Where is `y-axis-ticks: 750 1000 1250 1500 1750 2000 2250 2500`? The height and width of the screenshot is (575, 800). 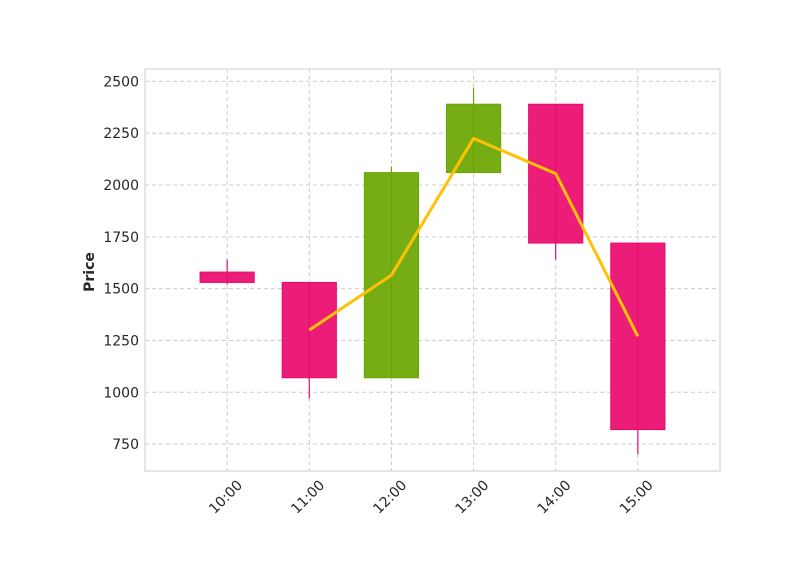 y-axis-ticks: 750 1000 1250 1500 1750 2000 2250 2500 is located at coordinates (121, 263).